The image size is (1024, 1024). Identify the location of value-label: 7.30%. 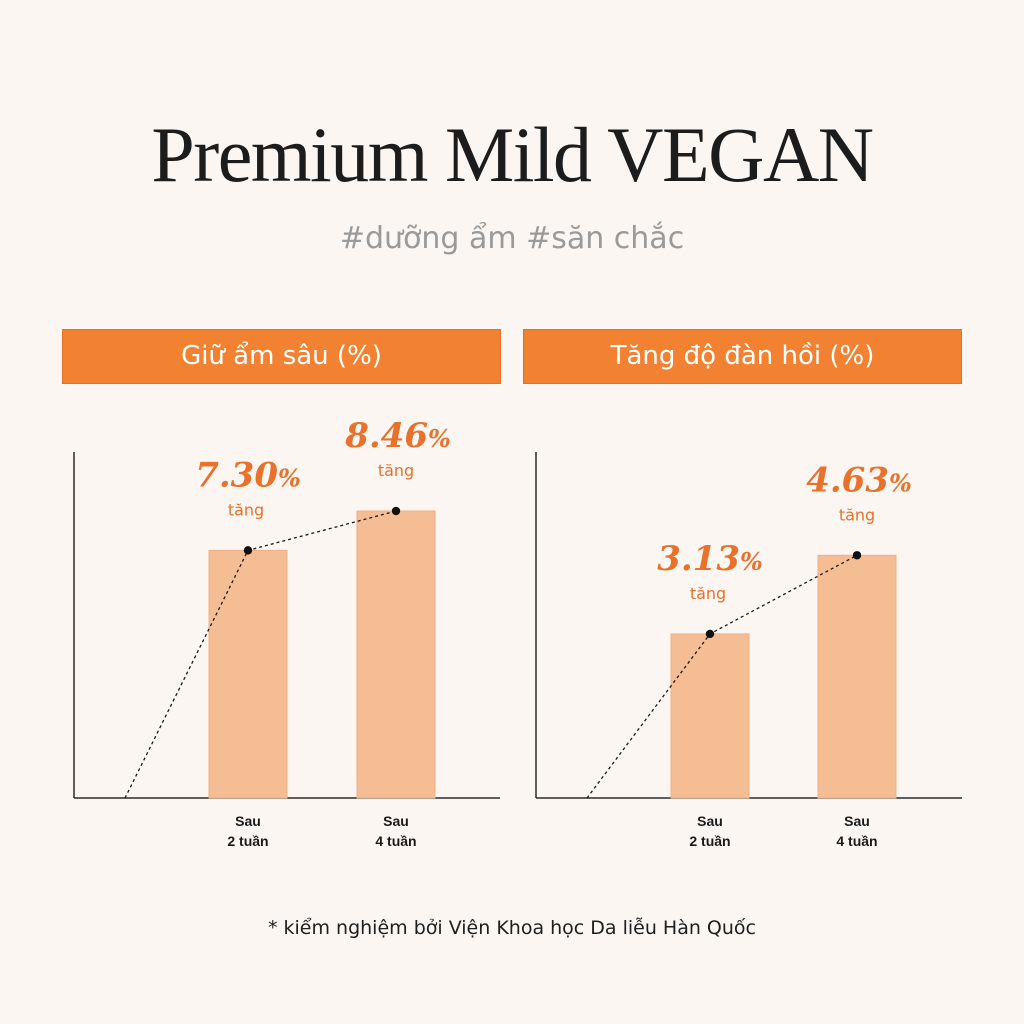
(248, 475).